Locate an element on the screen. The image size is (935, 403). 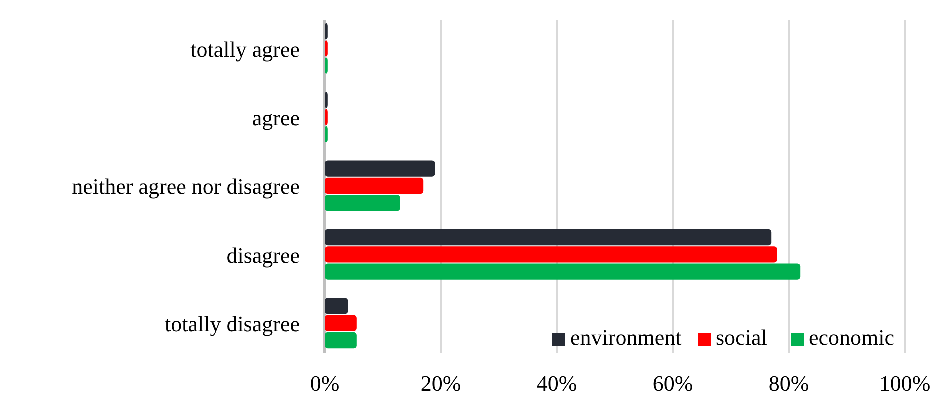
x-tick-label: 0% is located at coordinates (325, 383).